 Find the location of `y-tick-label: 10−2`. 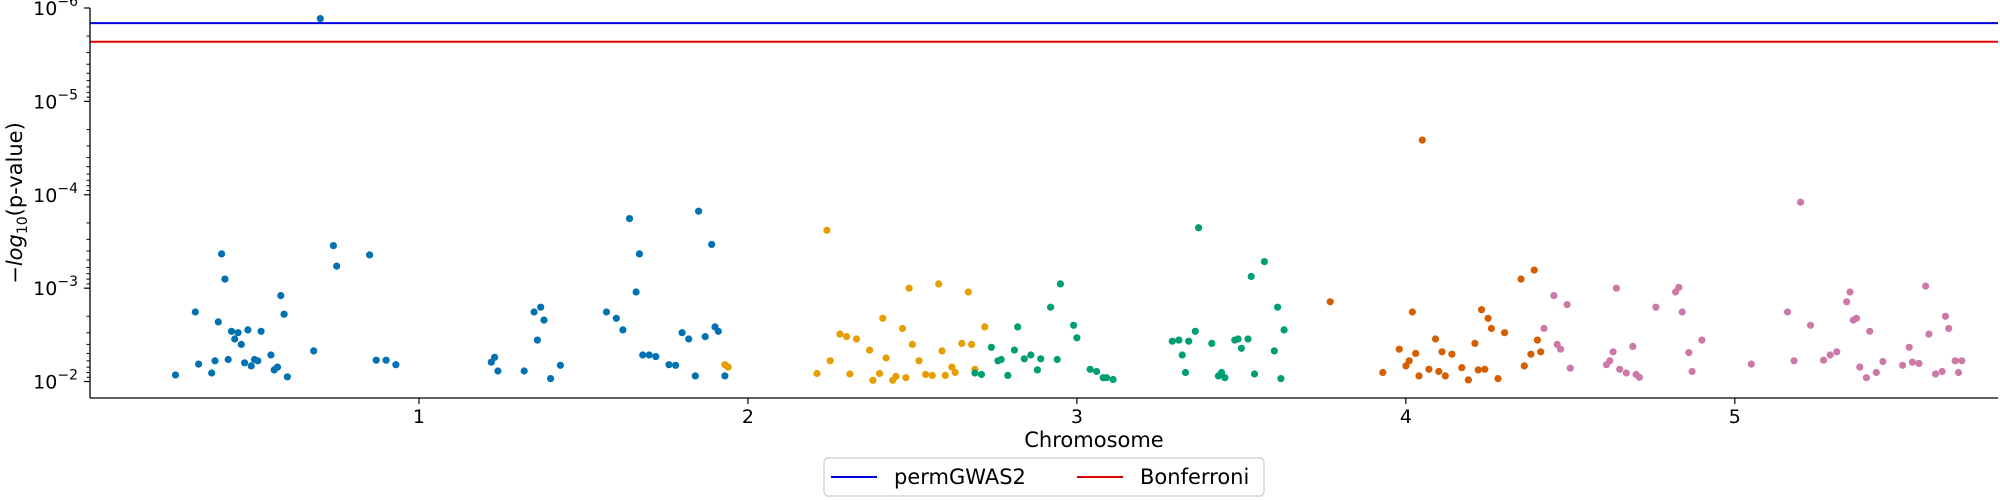

y-tick-label: 10−2 is located at coordinates (55, 381).